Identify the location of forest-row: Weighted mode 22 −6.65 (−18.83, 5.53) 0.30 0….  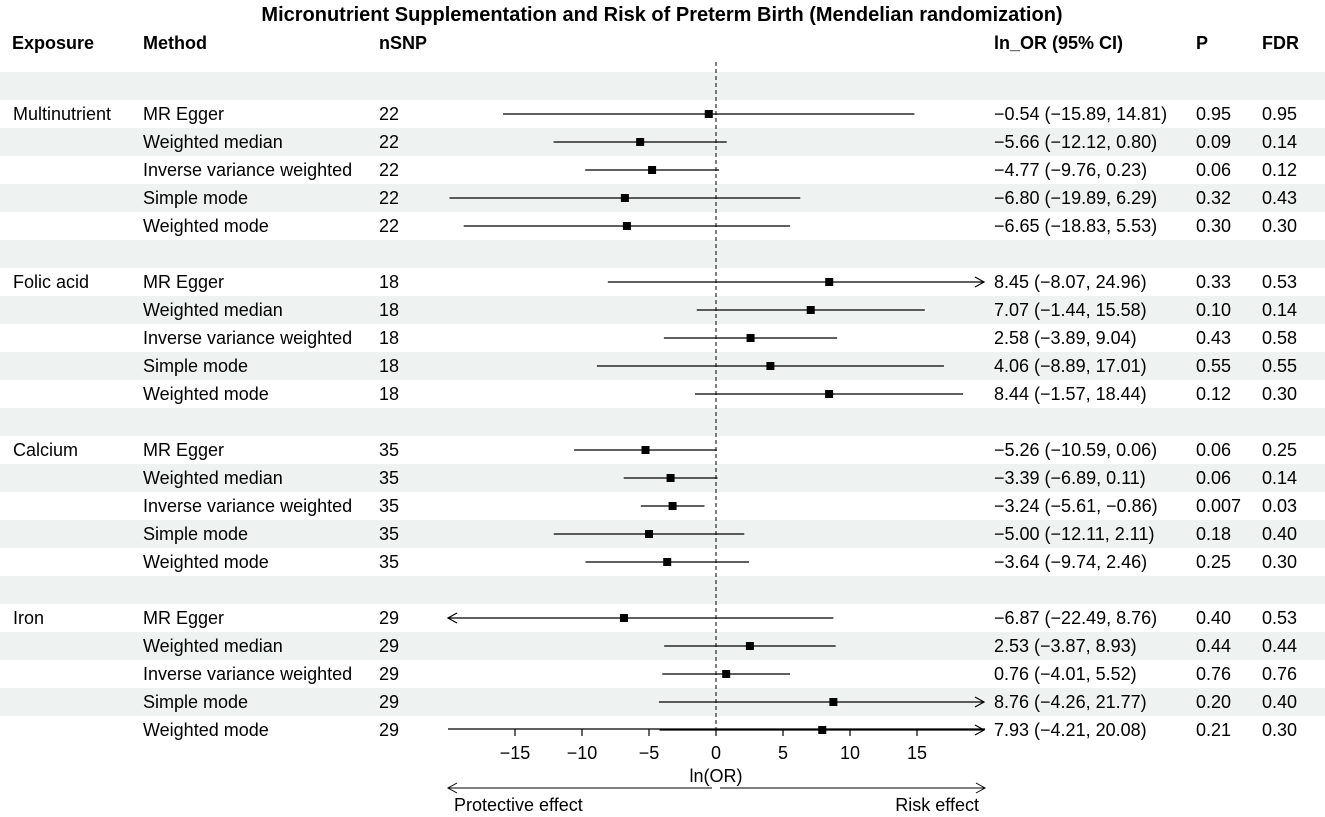
(720, 226).